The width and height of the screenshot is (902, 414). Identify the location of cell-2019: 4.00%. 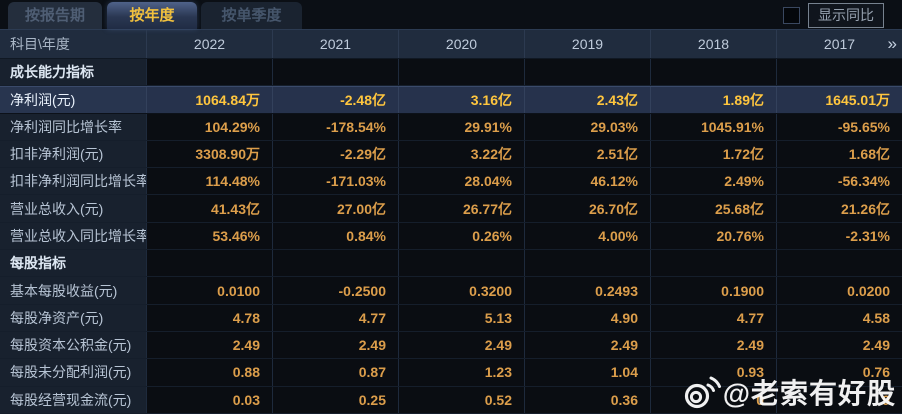
(587, 236).